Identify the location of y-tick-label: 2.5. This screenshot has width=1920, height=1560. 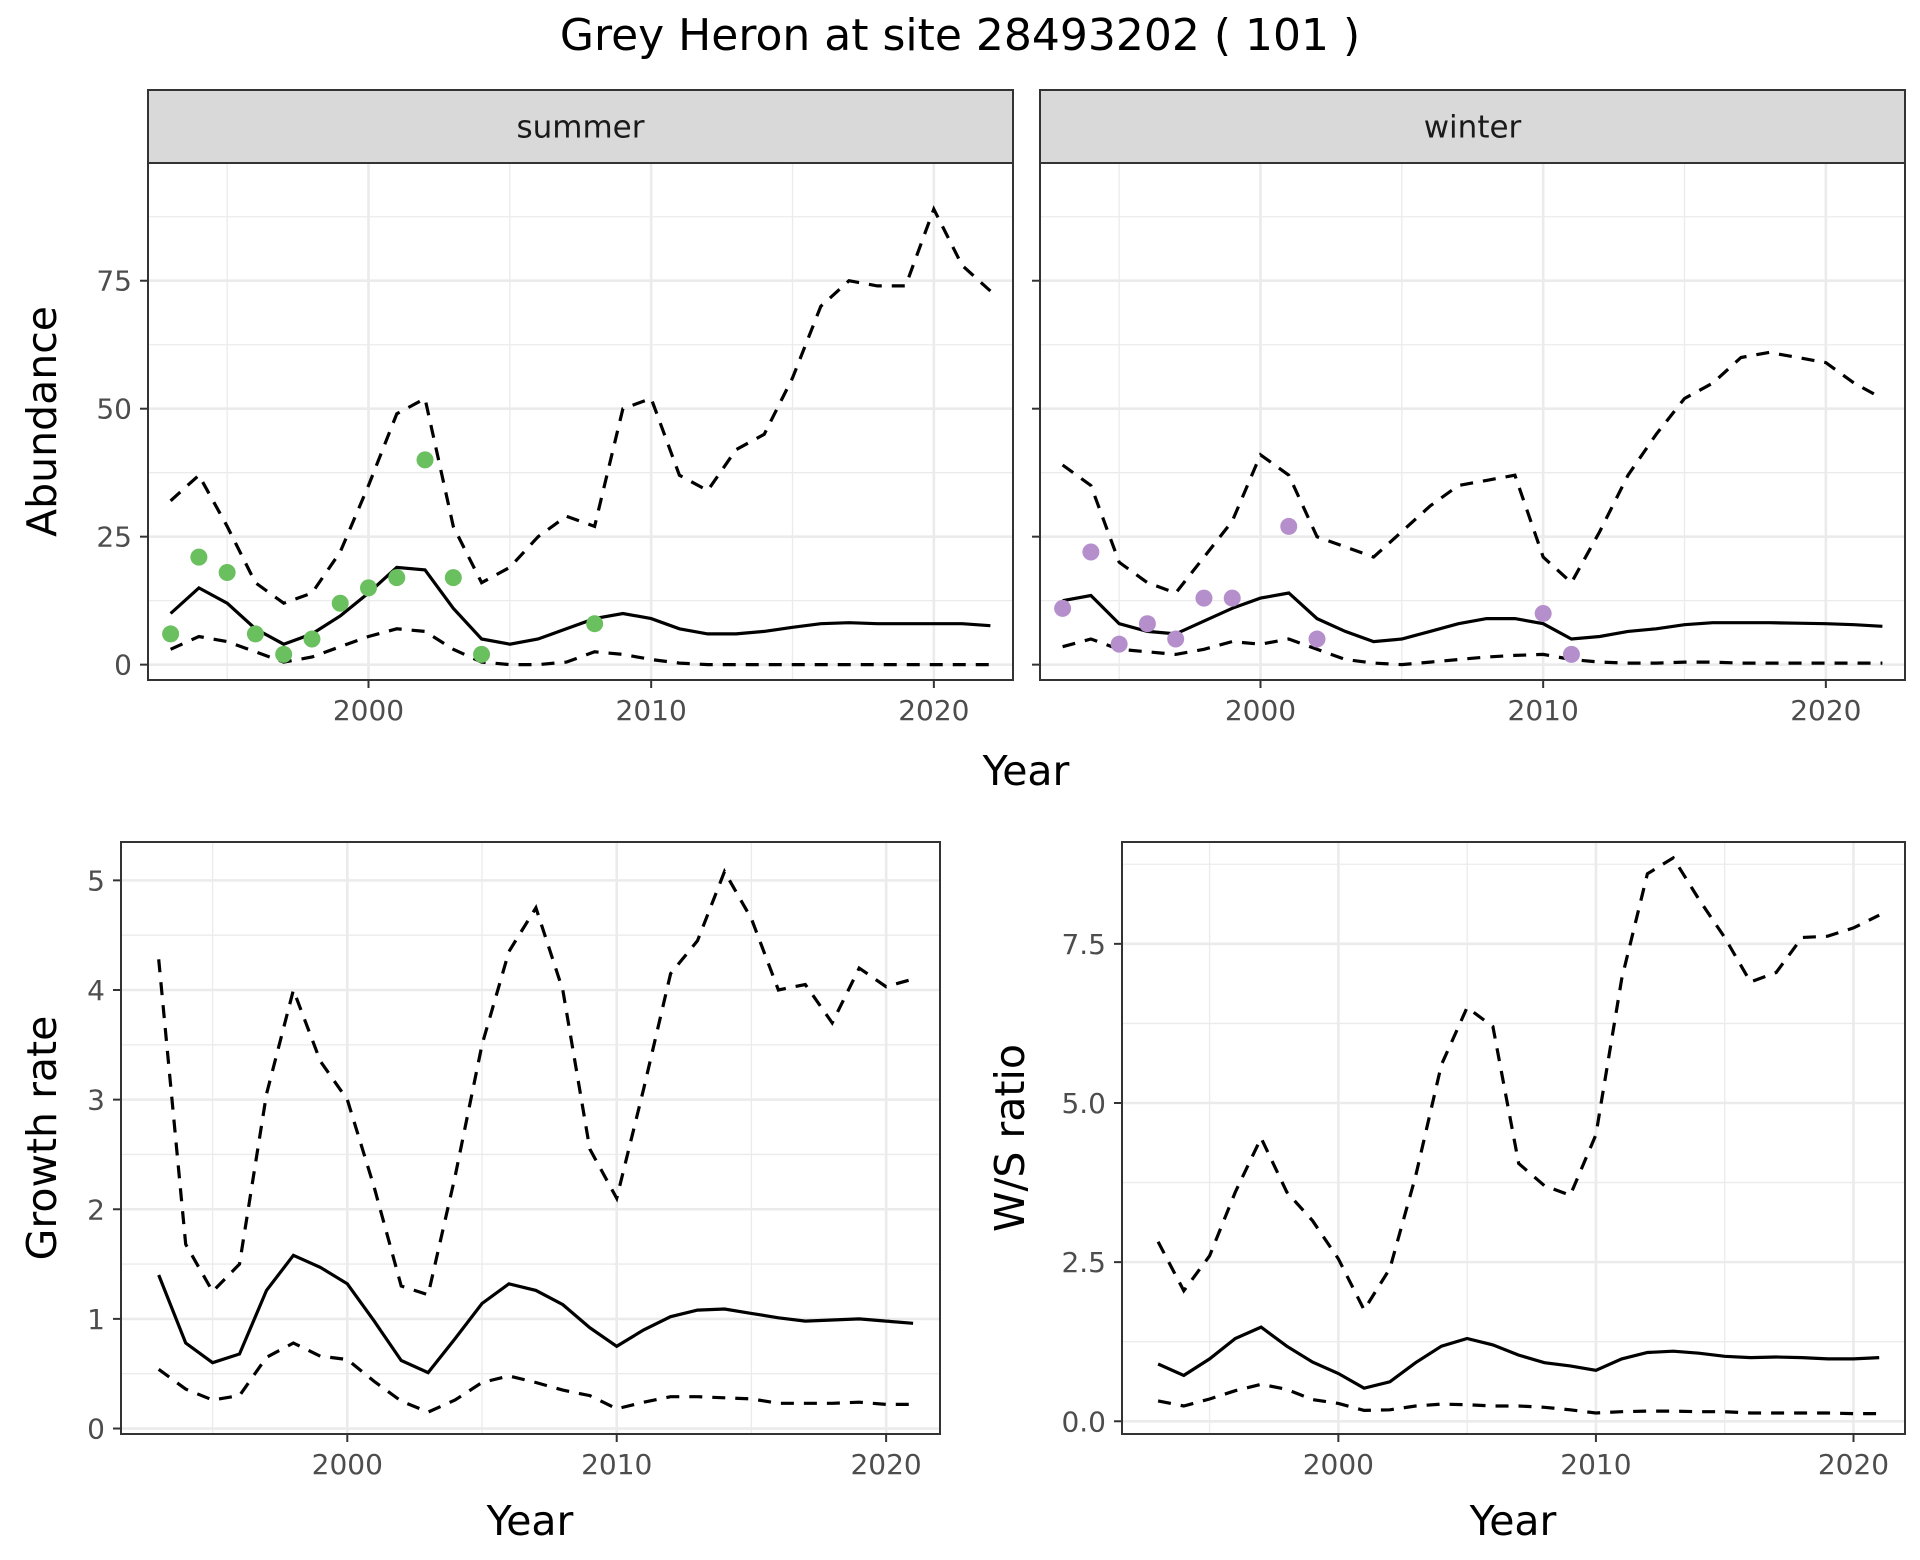
(1083, 1262).